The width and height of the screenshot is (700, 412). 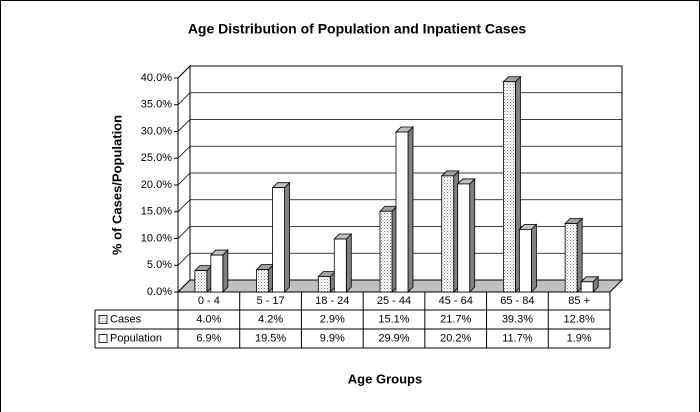 What do you see at coordinates (579, 301) in the screenshot?
I see `x-tick-label: 85 +` at bounding box center [579, 301].